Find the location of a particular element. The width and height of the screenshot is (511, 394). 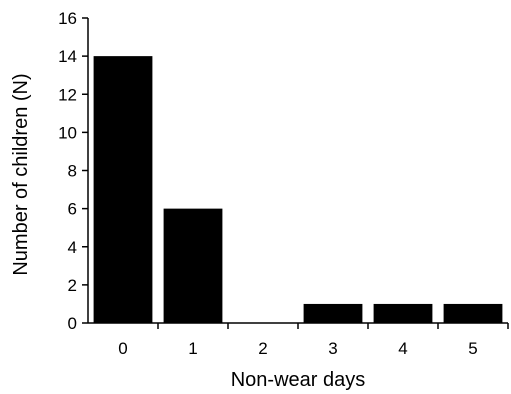

y-tick-label: 2 is located at coordinates (72, 285).